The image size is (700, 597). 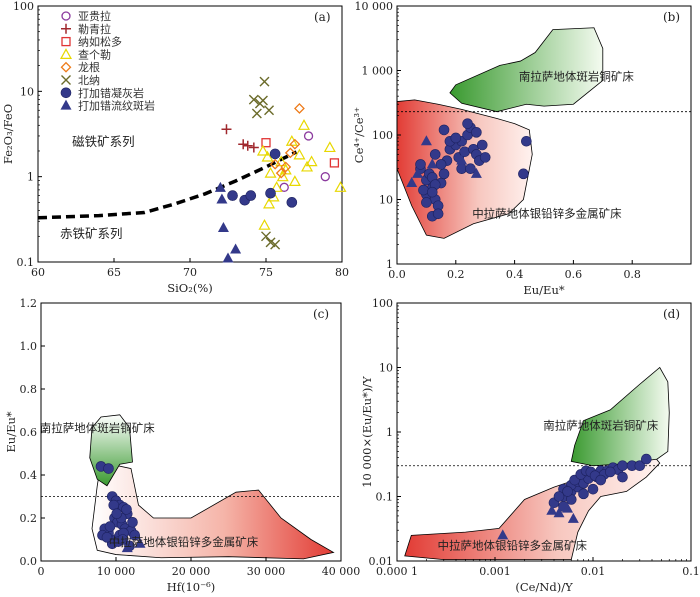 I want to click on y-axis-label: 10 000×(Eu/Eu*)/Y, so click(x=367, y=432).